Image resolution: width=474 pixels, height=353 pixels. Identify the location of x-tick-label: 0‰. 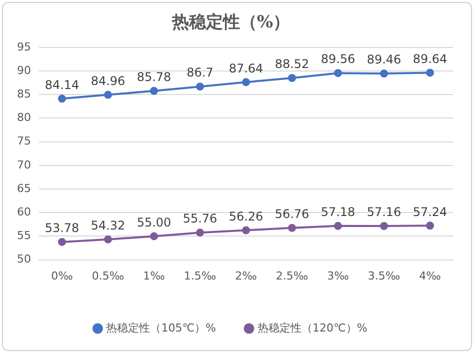
(62, 275).